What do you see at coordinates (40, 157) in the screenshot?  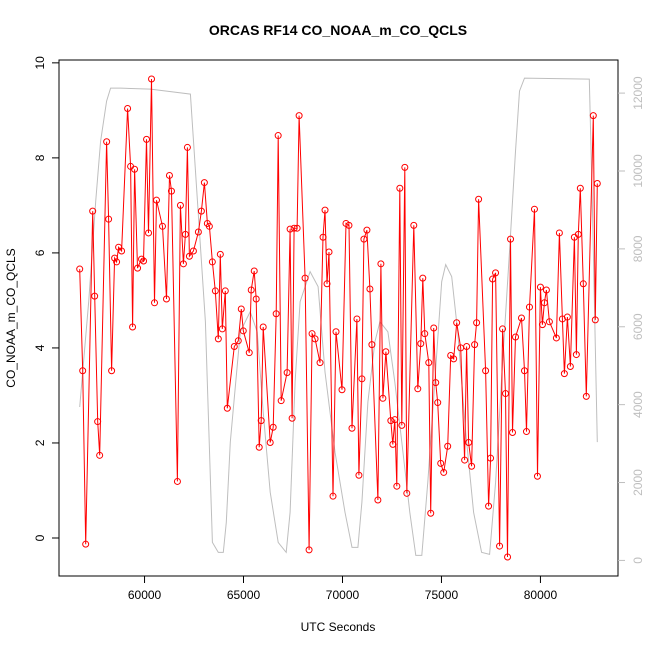 I see `y-tick-label: 8` at bounding box center [40, 157].